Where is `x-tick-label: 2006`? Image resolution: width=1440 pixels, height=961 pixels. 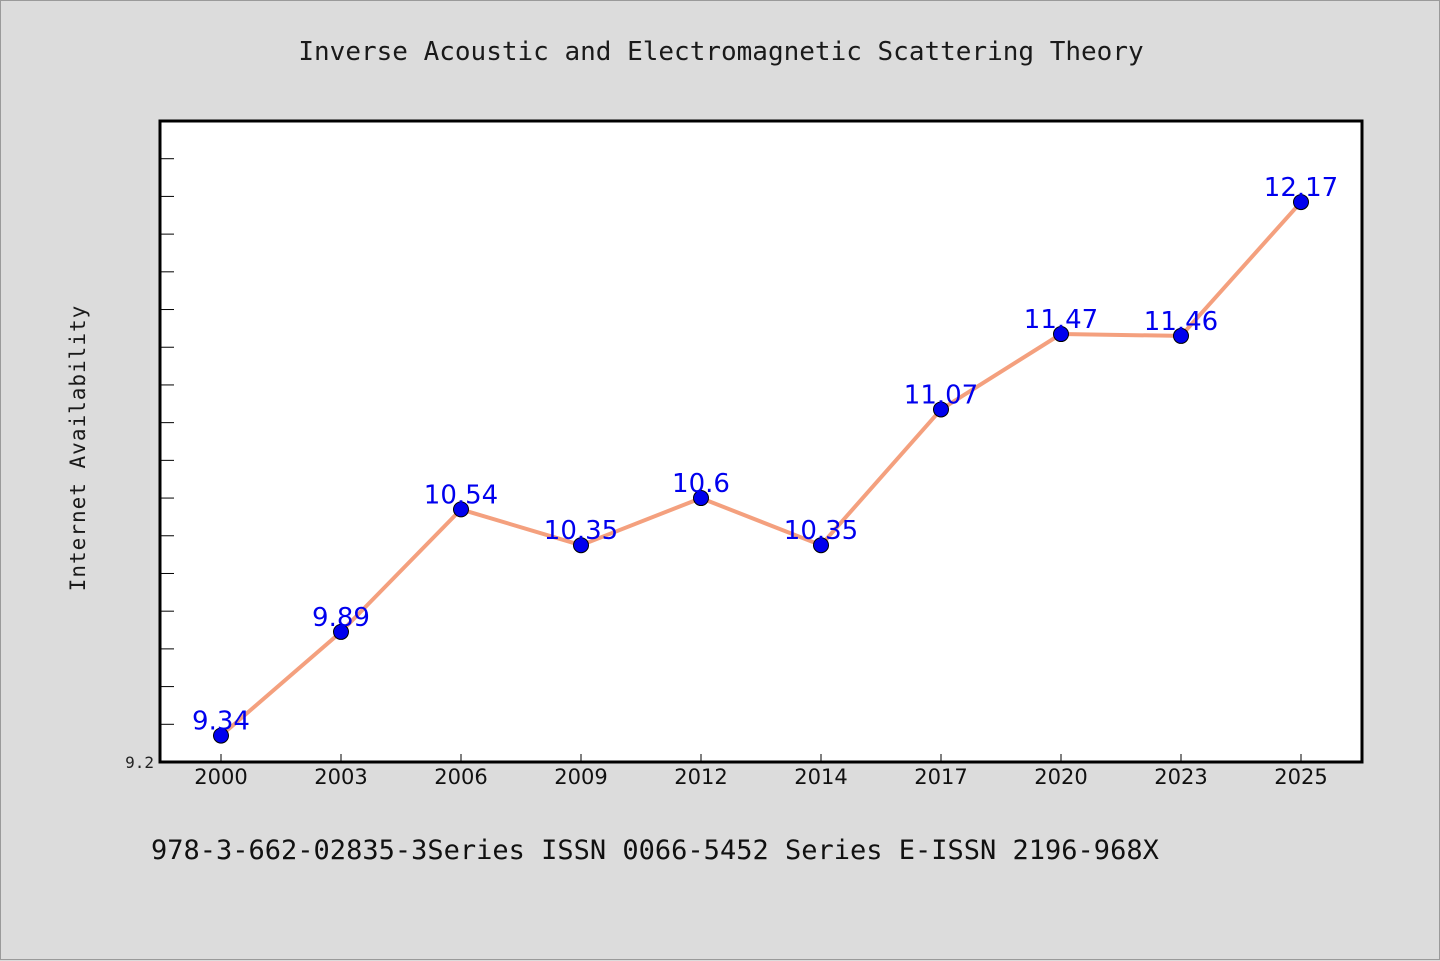 x-tick-label: 2006 is located at coordinates (460, 777).